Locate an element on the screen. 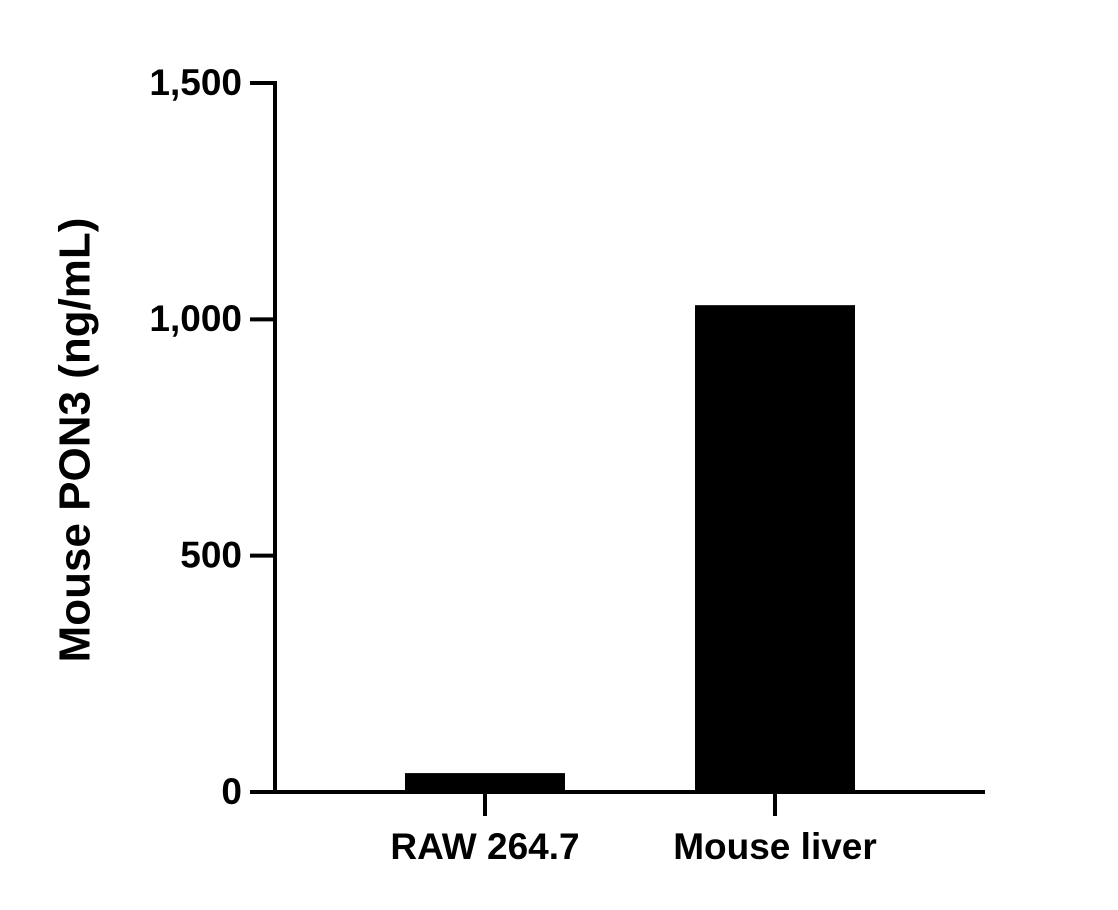  y-axis-title: Mouse PON3 (ng/mL) is located at coordinates (75, 440).